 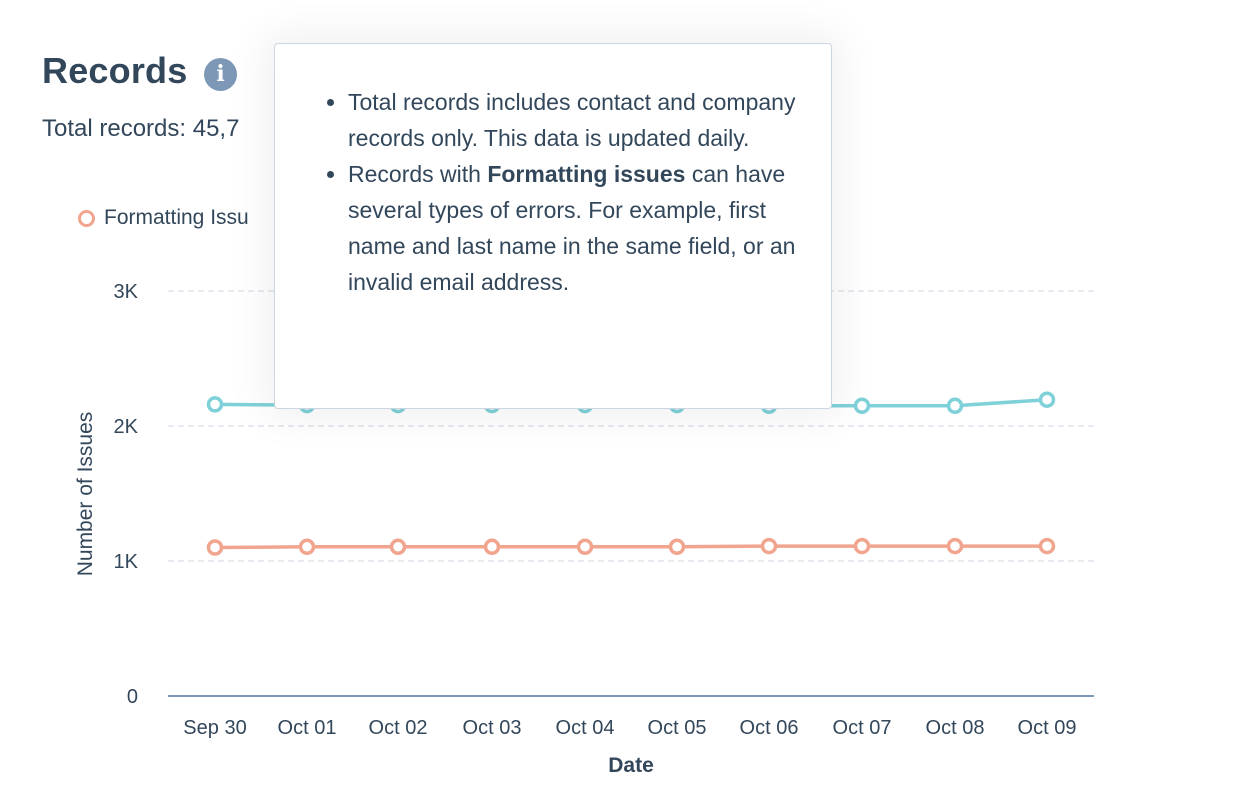 I want to click on y-tick-label: 0, so click(x=132, y=697).